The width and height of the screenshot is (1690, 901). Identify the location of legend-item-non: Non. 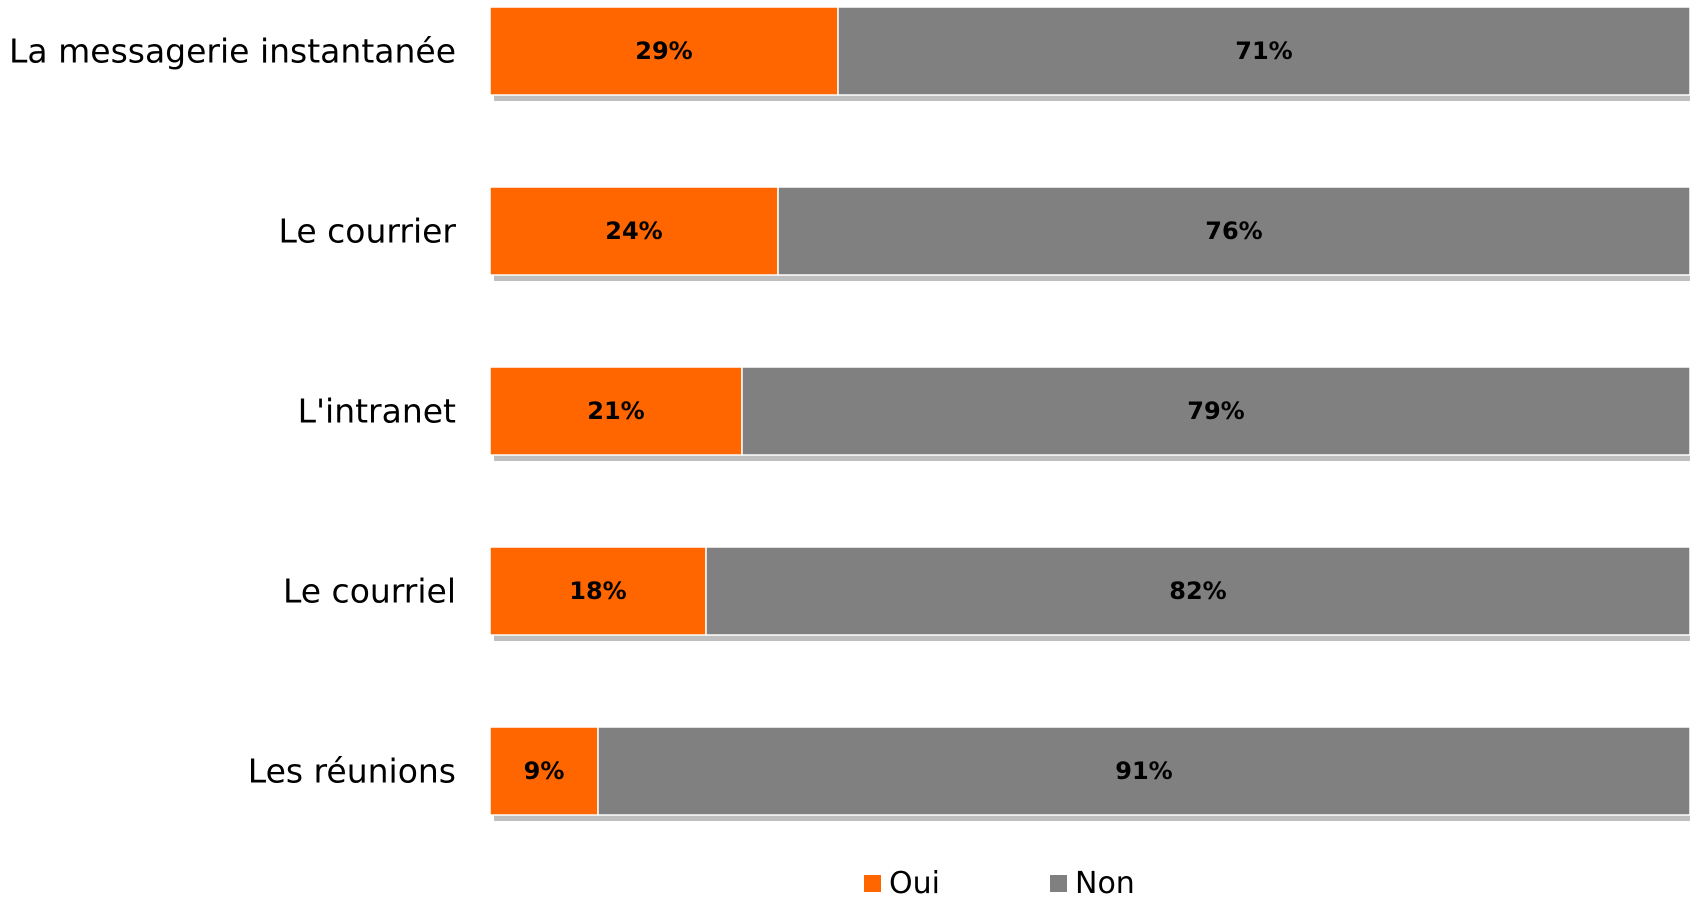
(1092, 883).